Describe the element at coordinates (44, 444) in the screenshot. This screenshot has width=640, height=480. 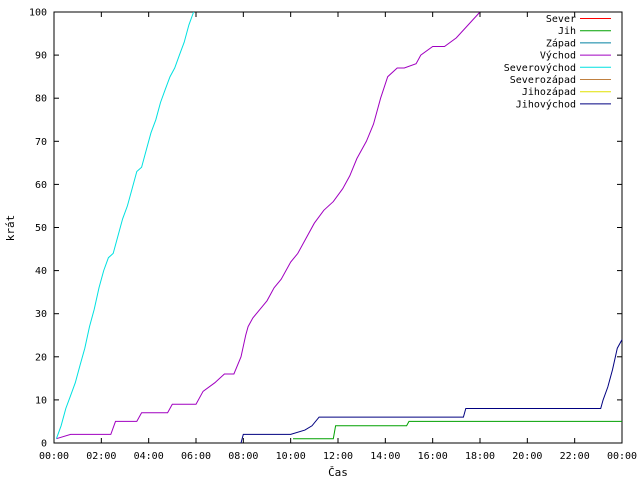
I see `y-tick-label: 0` at that location.